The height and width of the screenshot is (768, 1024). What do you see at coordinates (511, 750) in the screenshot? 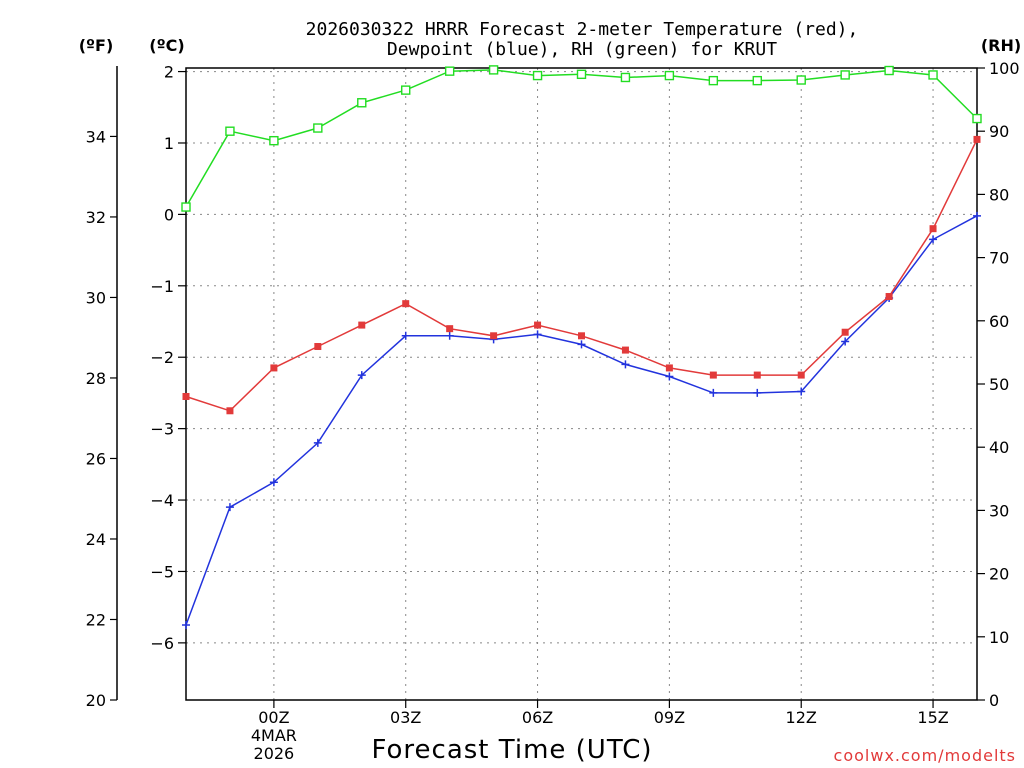
I see `x-axis-title: Forecast Time (UTC)` at bounding box center [511, 750].